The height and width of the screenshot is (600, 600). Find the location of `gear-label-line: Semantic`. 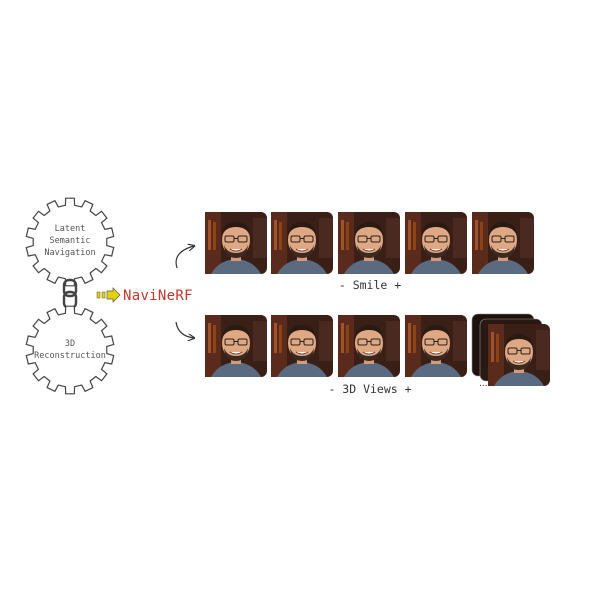

gear-label-line: Semantic is located at coordinates (70, 241).